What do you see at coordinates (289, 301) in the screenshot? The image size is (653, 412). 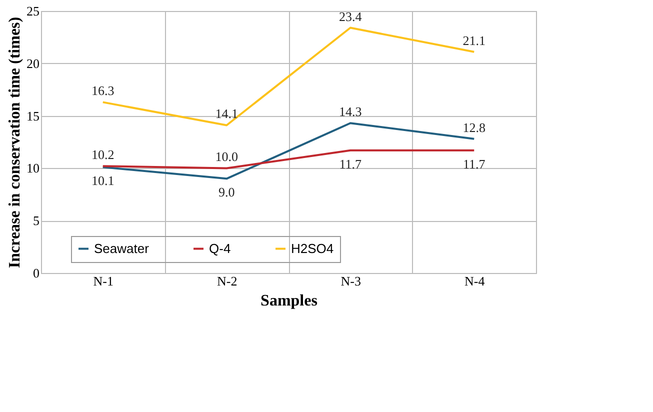 I see `x-axis-title: Samples` at bounding box center [289, 301].